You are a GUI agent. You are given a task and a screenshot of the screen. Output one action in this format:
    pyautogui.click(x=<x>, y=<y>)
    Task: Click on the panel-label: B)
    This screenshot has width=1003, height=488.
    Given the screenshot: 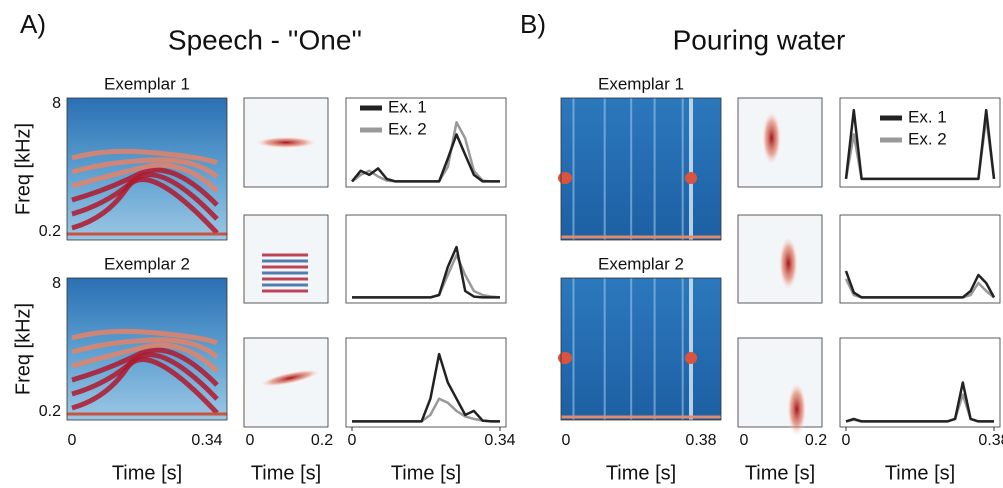 What is the action you would take?
    pyautogui.click(x=533, y=24)
    